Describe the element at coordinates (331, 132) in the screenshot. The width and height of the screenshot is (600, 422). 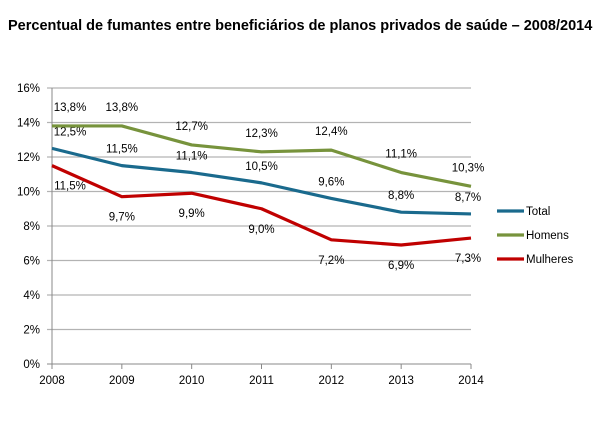
I see `data-label: 12,4%` at that location.